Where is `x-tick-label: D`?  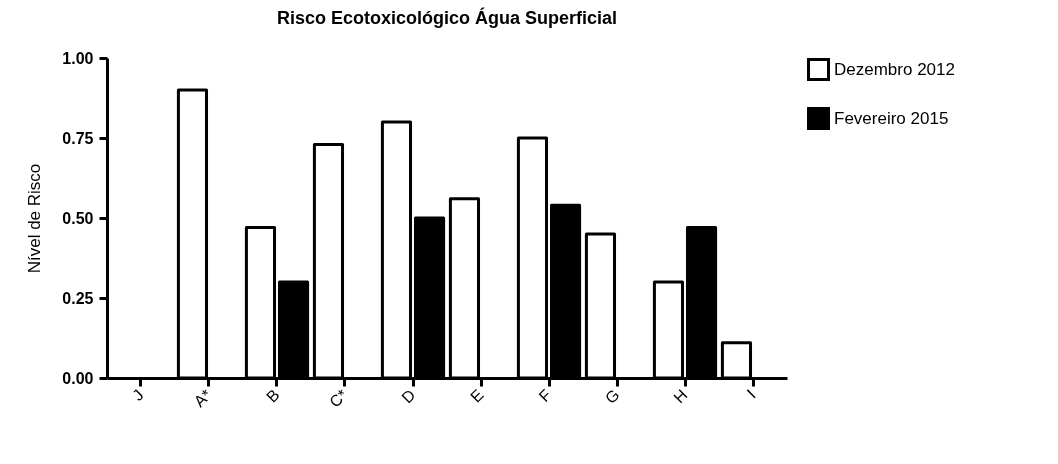
x-tick-label: D is located at coordinates (408, 396).